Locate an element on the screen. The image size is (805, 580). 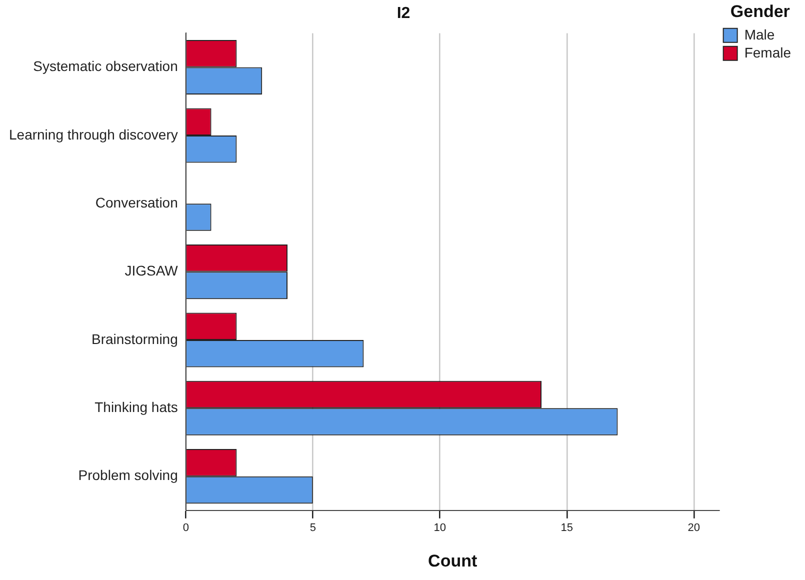
y-tick-label: JIGSAW is located at coordinates (151, 270).